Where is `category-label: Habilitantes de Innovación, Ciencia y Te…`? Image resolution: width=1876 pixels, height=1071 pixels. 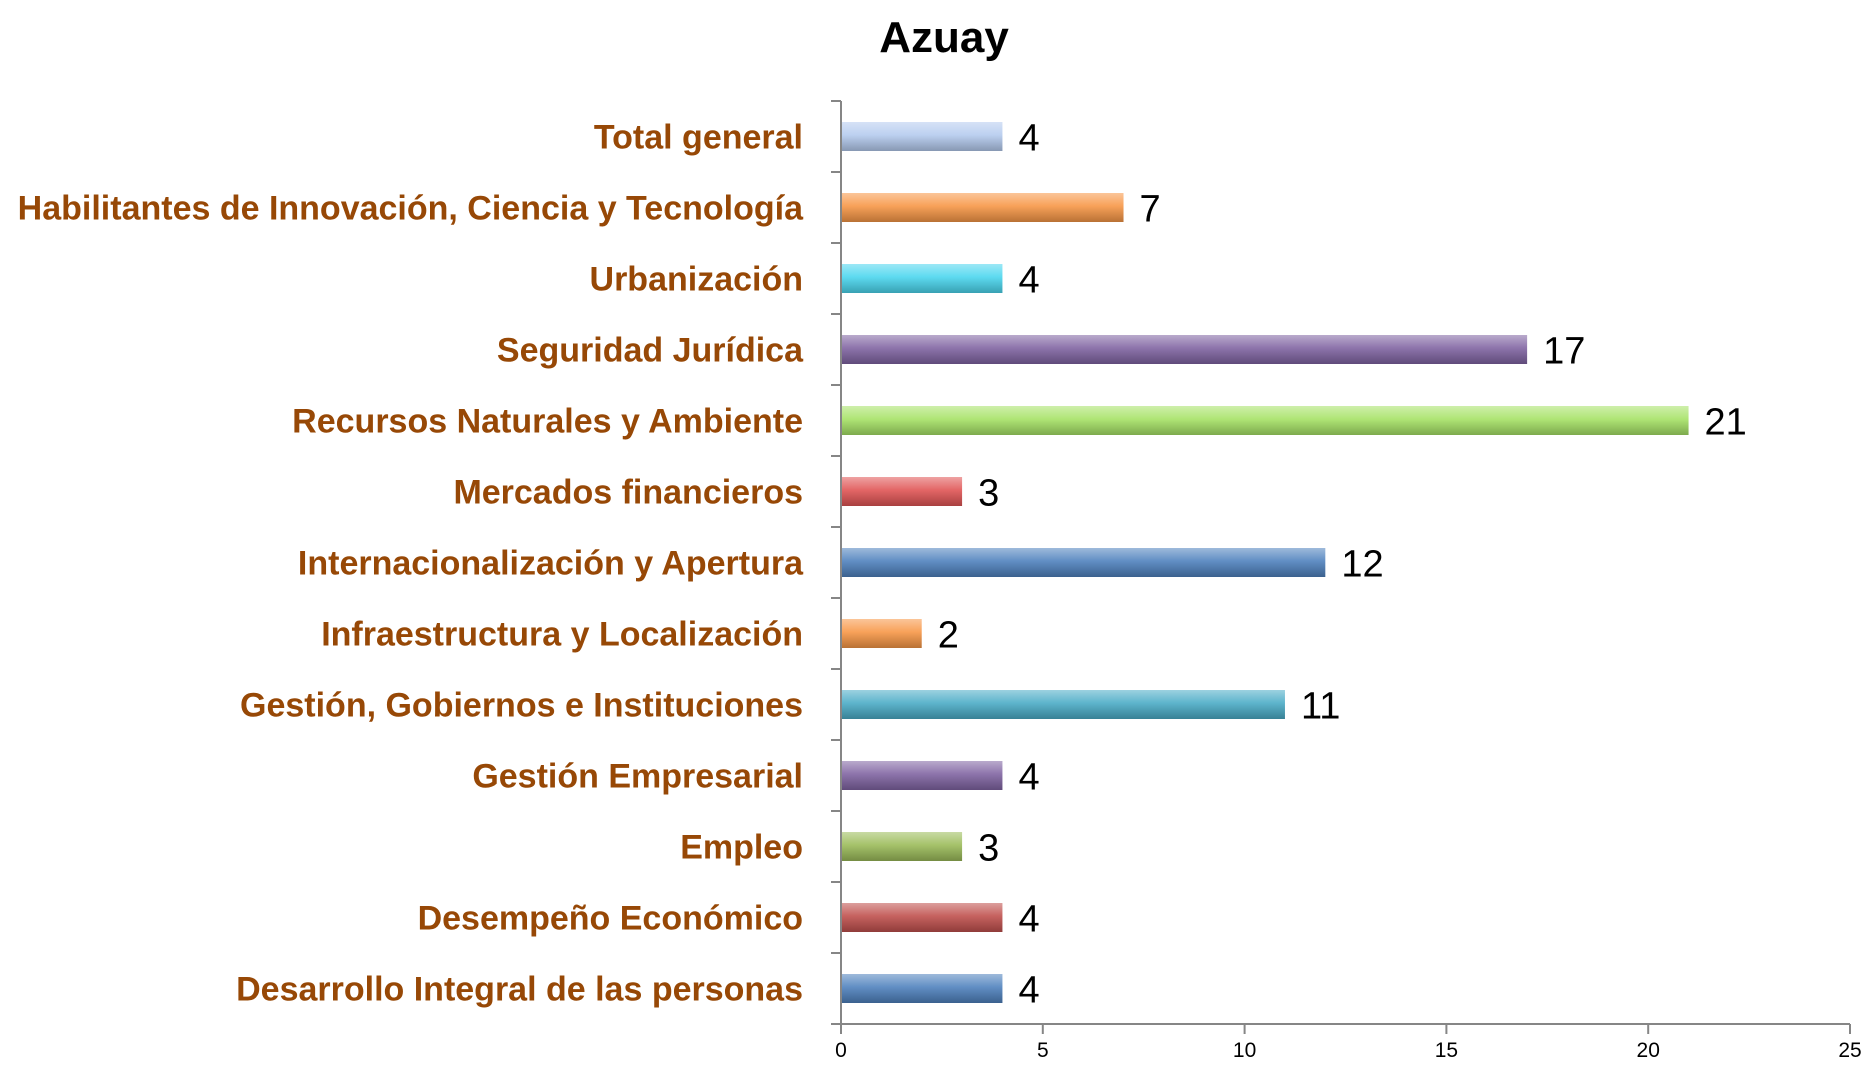 category-label: Habilitantes de Innovación, Ciencia y Te… is located at coordinates (411, 209).